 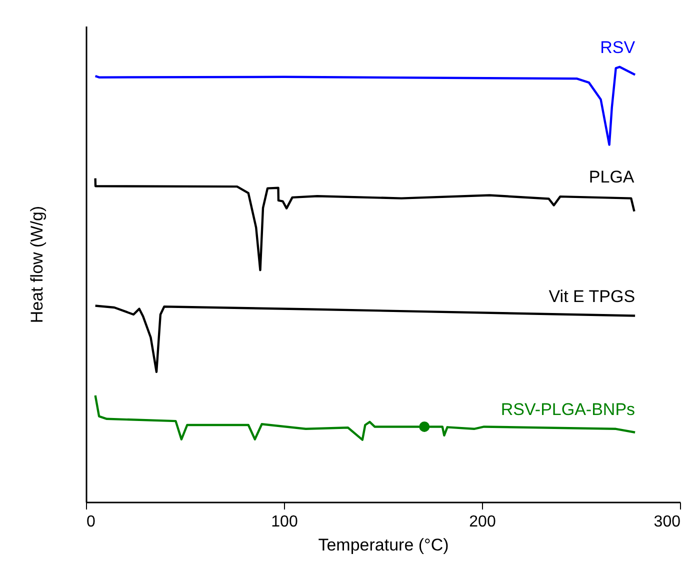 I want to click on y-axis-title: Heat flow (W/g), so click(x=37, y=265).